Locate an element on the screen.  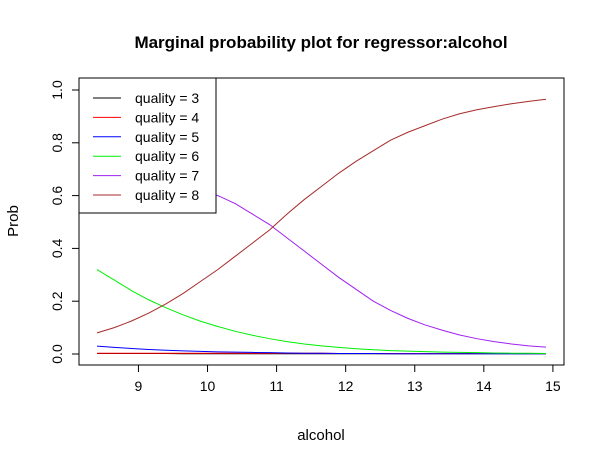
y-tick-label: 0.2 is located at coordinates (57, 301).